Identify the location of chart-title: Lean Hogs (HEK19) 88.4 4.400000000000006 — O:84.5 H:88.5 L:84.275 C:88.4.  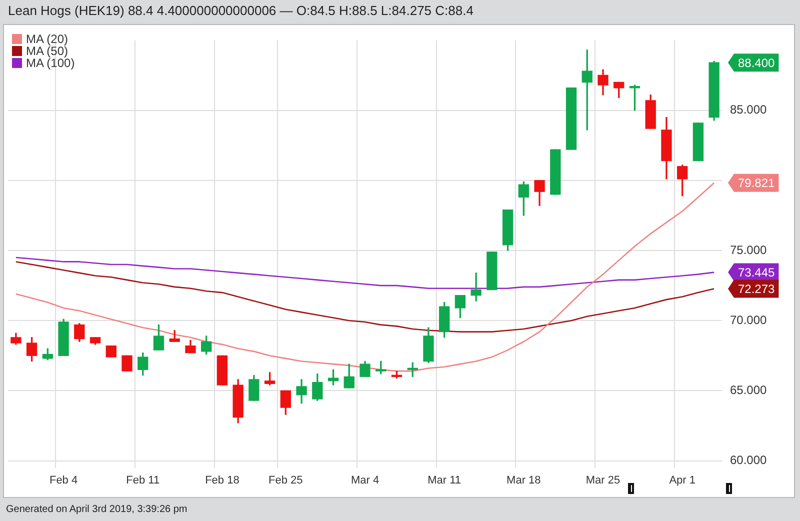
(240, 11).